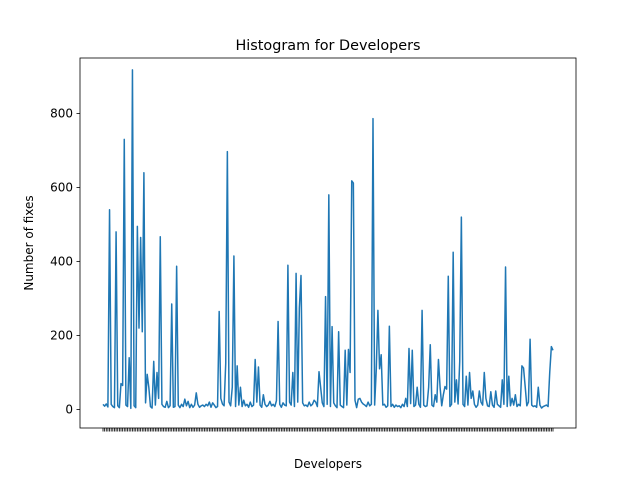  I want to click on x-axis-label: Developers, so click(328, 464).